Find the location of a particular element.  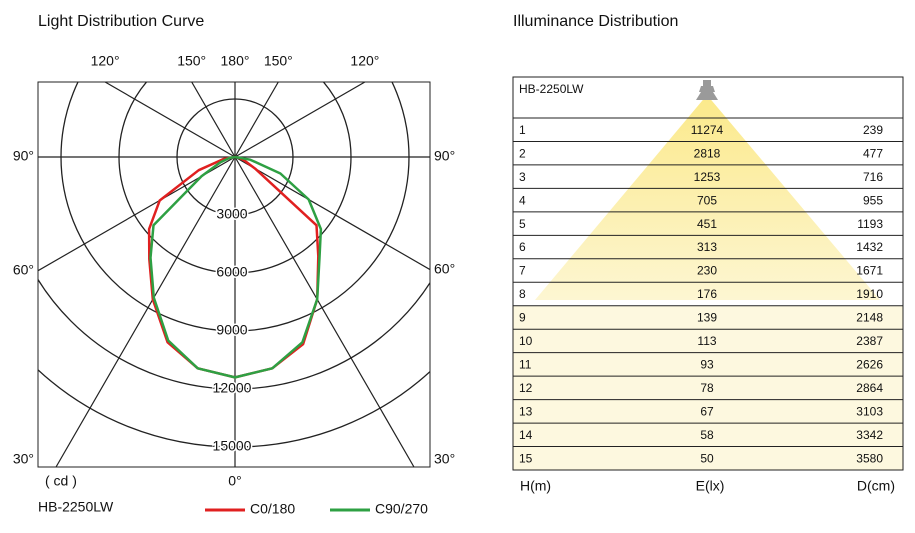

cell: 3 is located at coordinates (522, 177).